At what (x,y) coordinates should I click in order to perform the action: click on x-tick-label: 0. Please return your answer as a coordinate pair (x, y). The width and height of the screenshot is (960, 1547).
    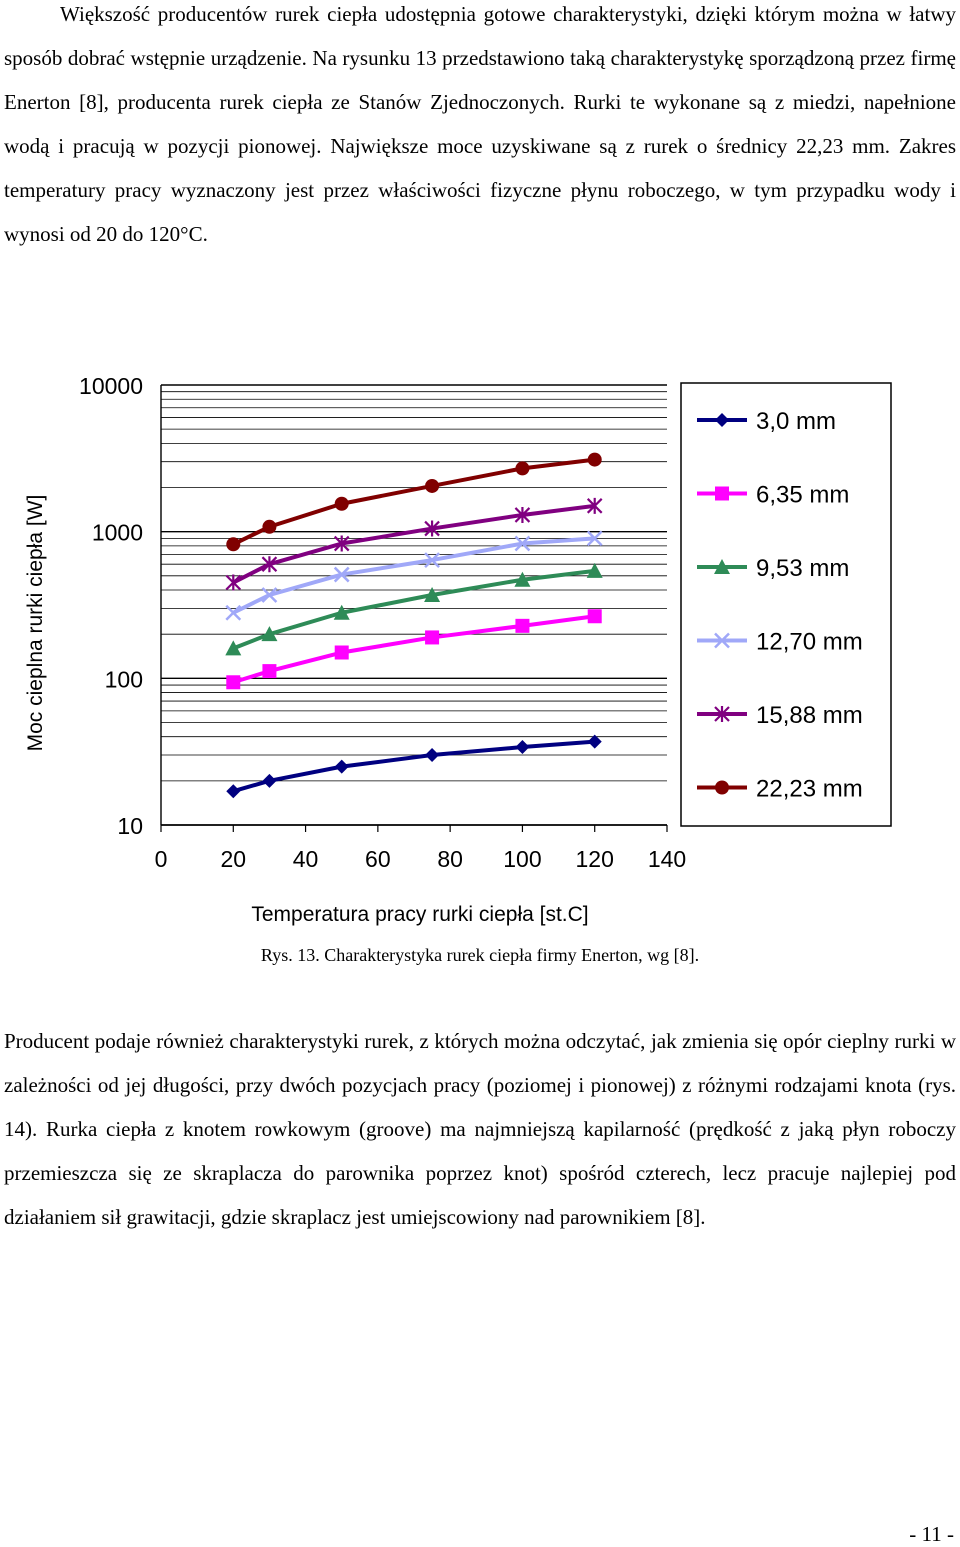
    Looking at the image, I should click on (161, 859).